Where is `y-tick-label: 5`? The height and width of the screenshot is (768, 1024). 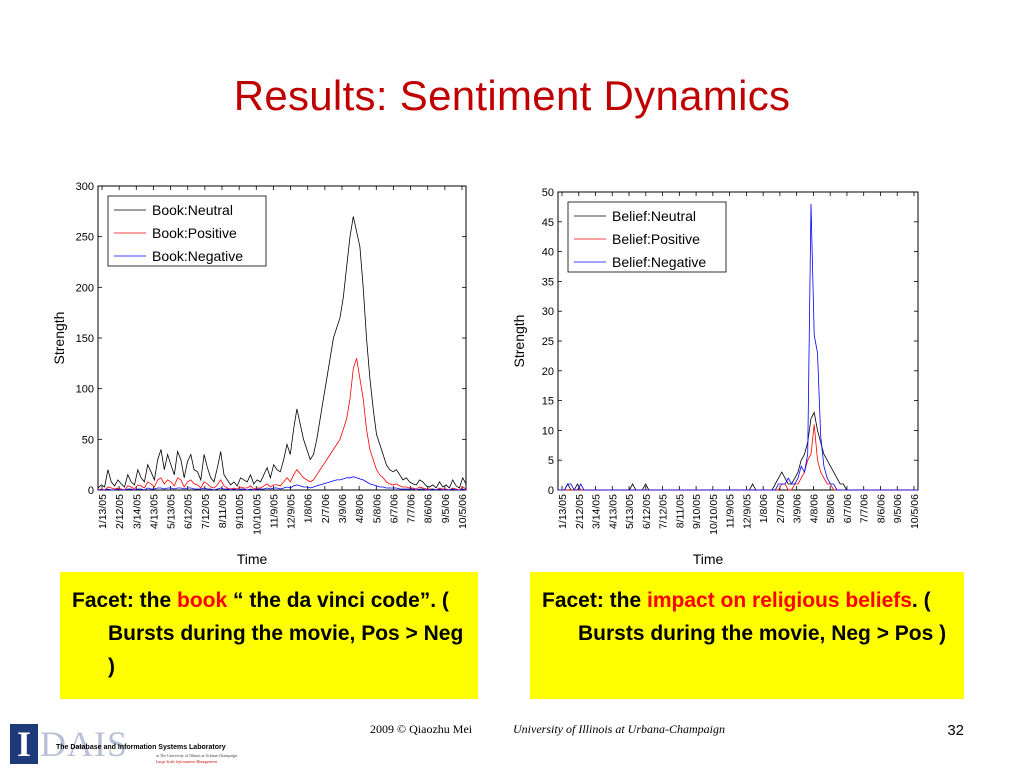
y-tick-label: 5 is located at coordinates (551, 461).